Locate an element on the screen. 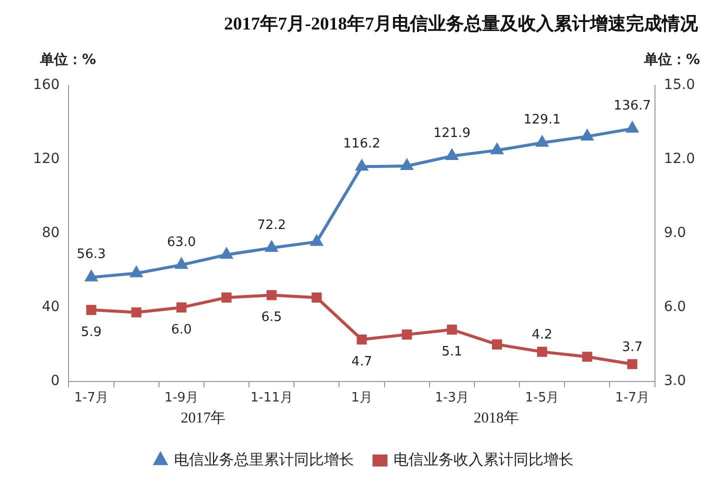 This screenshot has height=484, width=728. x-tick-label: 1-5月 is located at coordinates (542, 398).